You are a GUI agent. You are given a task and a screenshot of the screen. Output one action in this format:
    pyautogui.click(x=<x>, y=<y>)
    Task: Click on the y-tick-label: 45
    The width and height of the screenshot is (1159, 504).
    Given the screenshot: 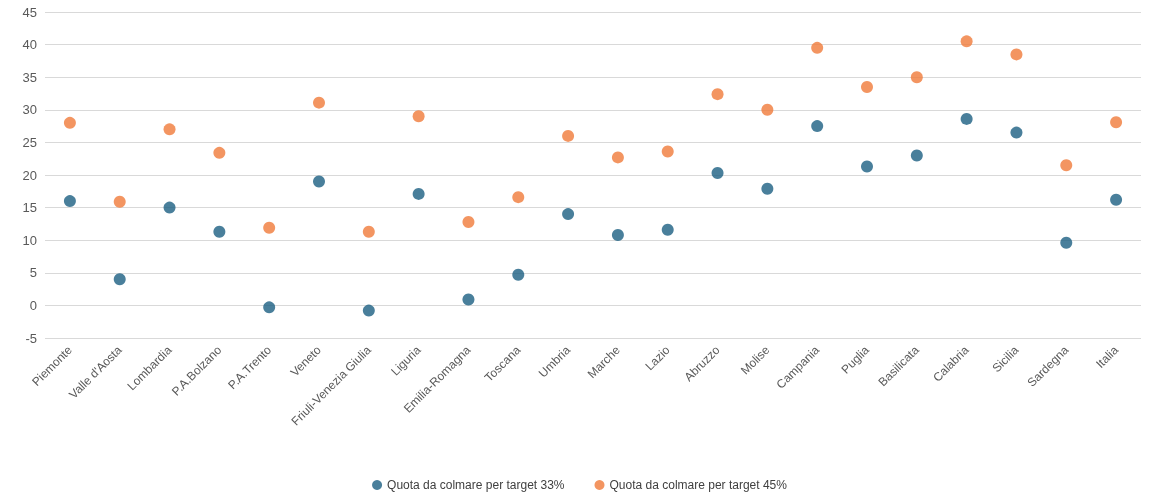 What is the action you would take?
    pyautogui.click(x=29, y=12)
    